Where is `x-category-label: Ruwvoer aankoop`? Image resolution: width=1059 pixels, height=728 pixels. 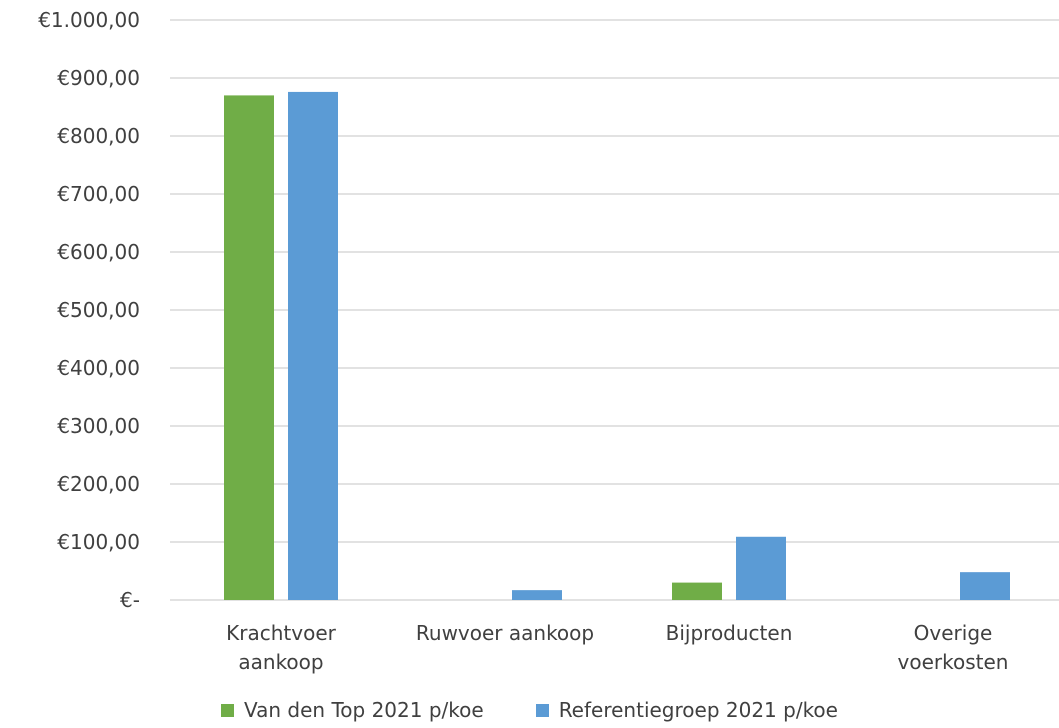 x-category-label: Ruwvoer aankoop is located at coordinates (505, 633).